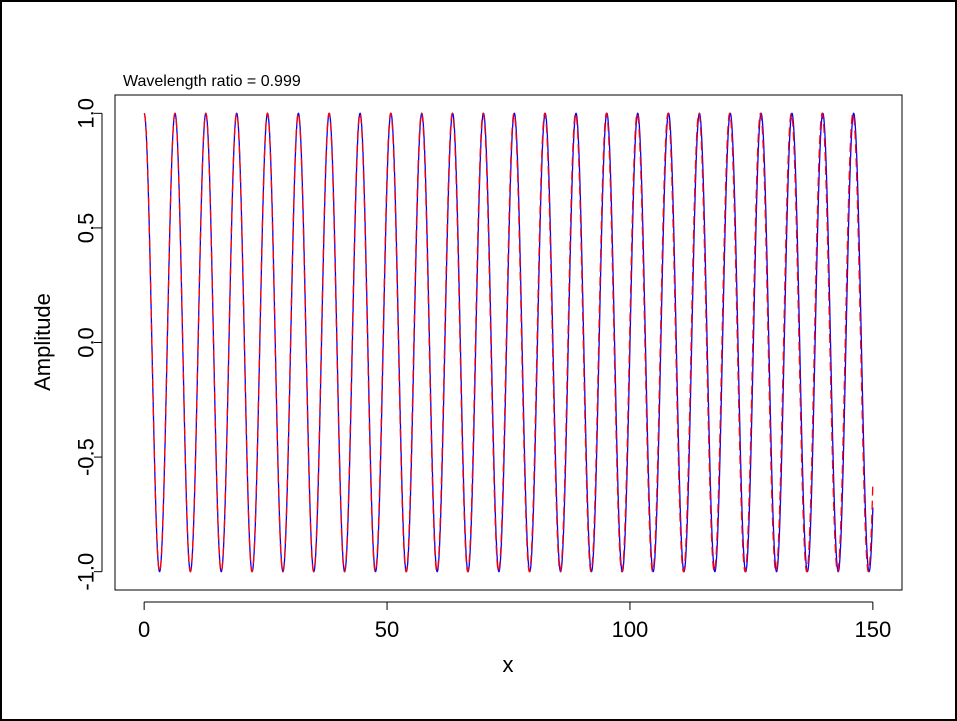 Image resolution: width=957 pixels, height=721 pixels. Describe the element at coordinates (212, 81) in the screenshot. I see `chart-title: Wavelength ratio = 0.999` at that location.